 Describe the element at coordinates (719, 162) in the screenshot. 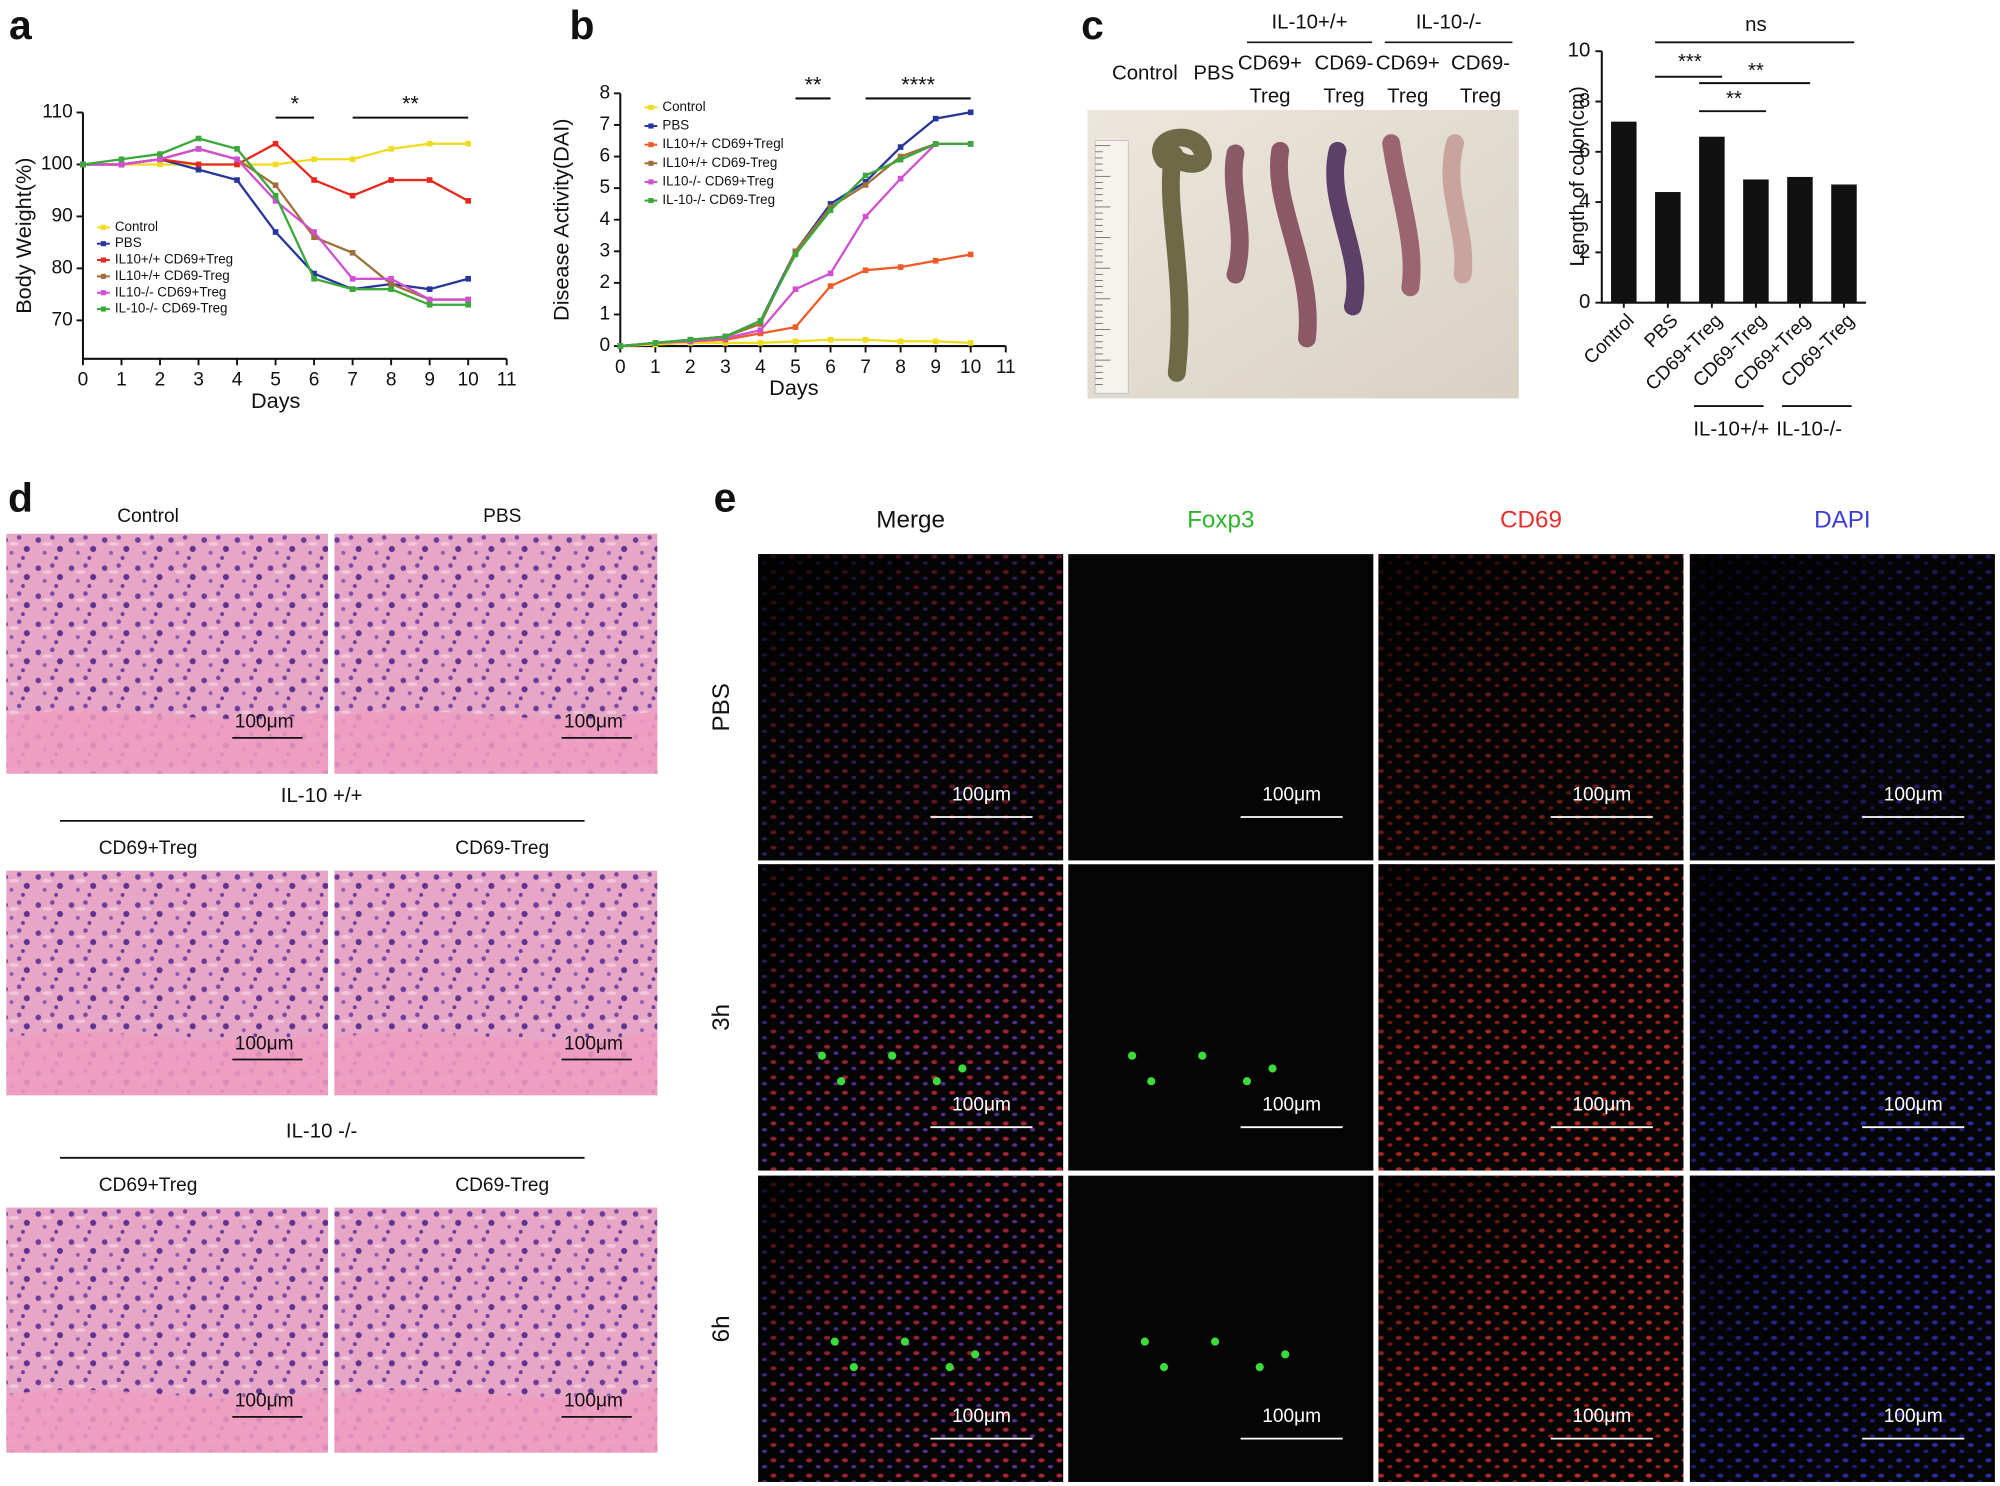

I see `legend-label: IL10+/+ CD69-Treg` at that location.